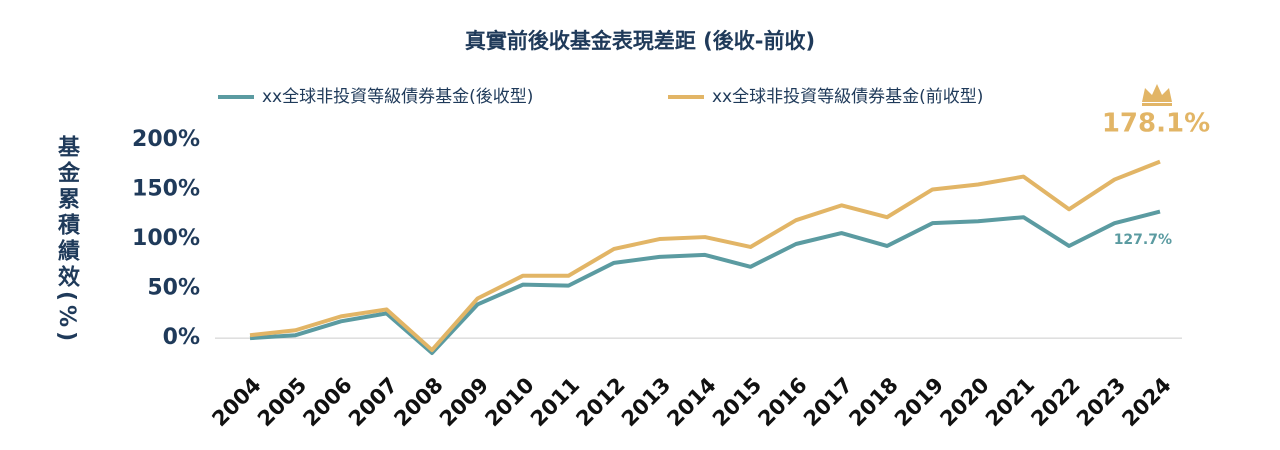 The image size is (1280, 450). What do you see at coordinates (166, 238) in the screenshot?
I see `y-tick-label: 100%` at bounding box center [166, 238].